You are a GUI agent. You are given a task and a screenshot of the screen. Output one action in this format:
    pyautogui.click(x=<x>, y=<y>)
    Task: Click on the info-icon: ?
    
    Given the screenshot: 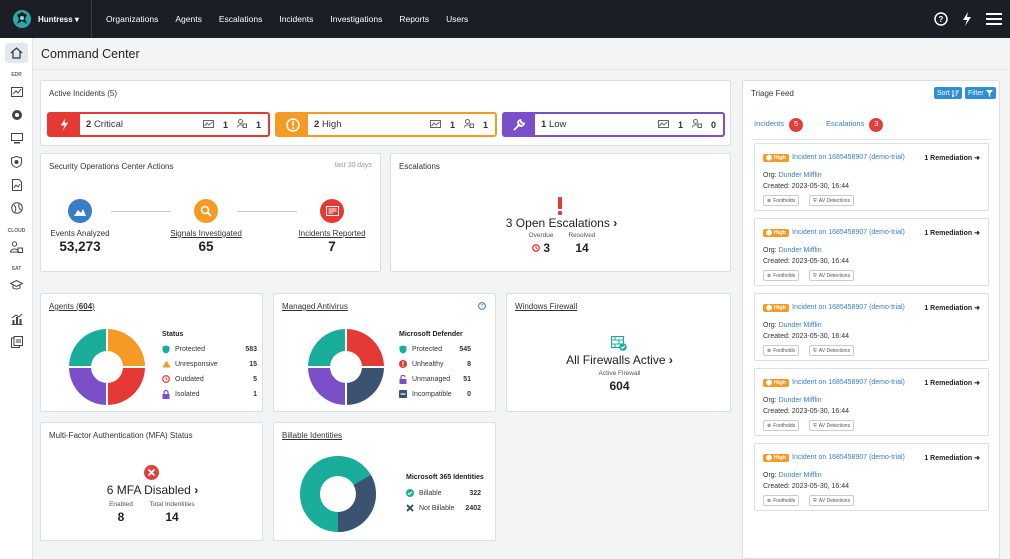 What is the action you would take?
    pyautogui.click(x=482, y=306)
    